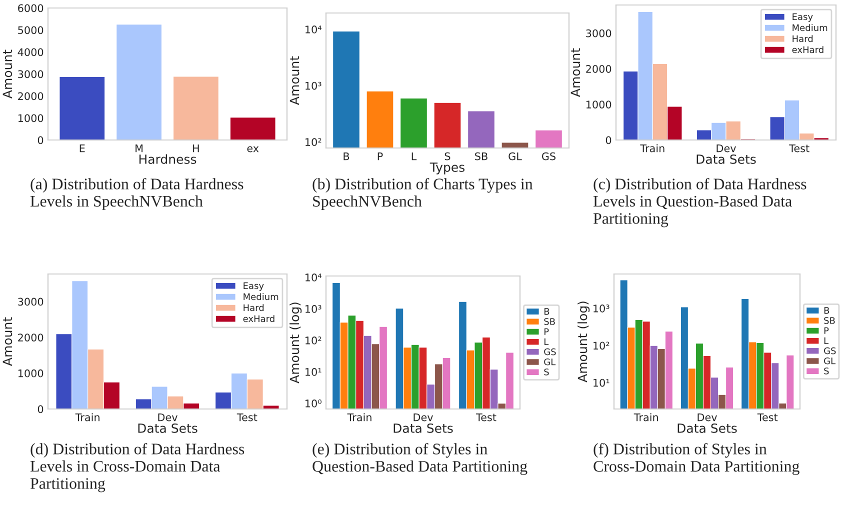 The image size is (852, 517). I want to click on text: (b) Distribution of Charts Types in SpeechNVBench, so click(422, 194).